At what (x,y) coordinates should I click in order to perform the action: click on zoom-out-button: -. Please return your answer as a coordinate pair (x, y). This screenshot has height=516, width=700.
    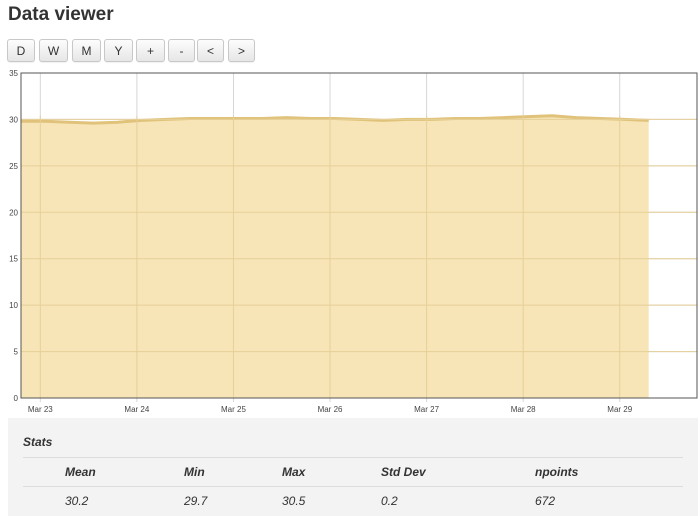
    Looking at the image, I should click on (181, 50).